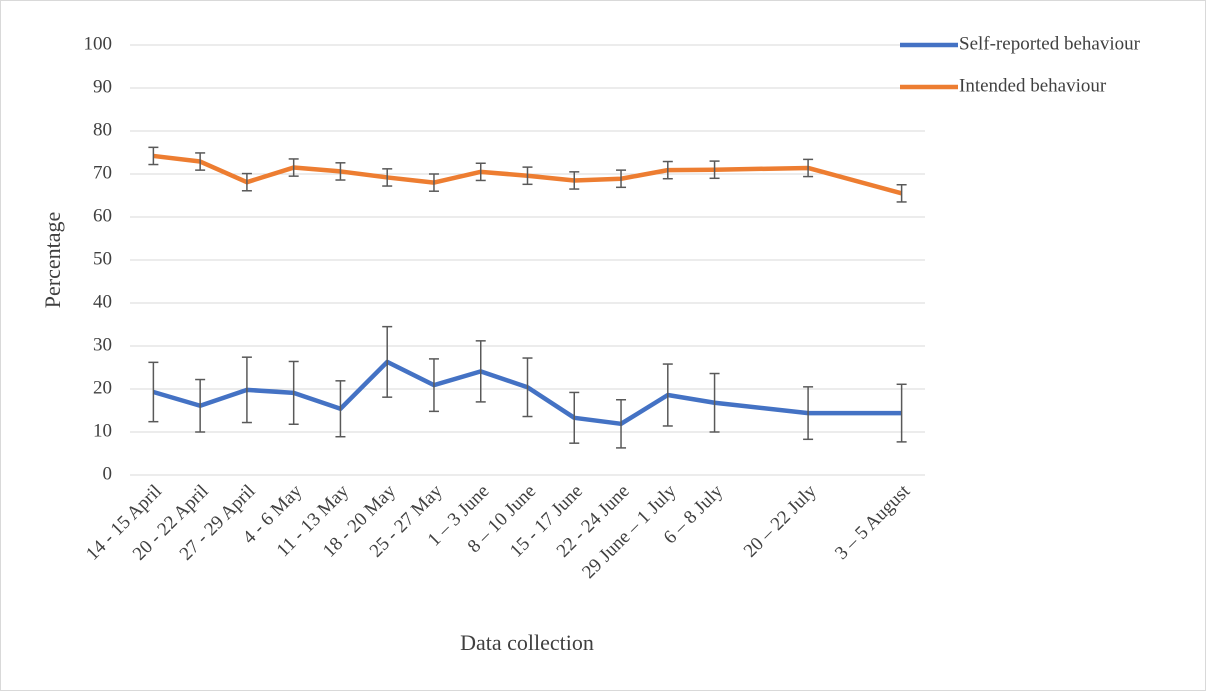 Image resolution: width=1206 pixels, height=691 pixels. What do you see at coordinates (102, 301) in the screenshot?
I see `y-tick-label: 40` at bounding box center [102, 301].